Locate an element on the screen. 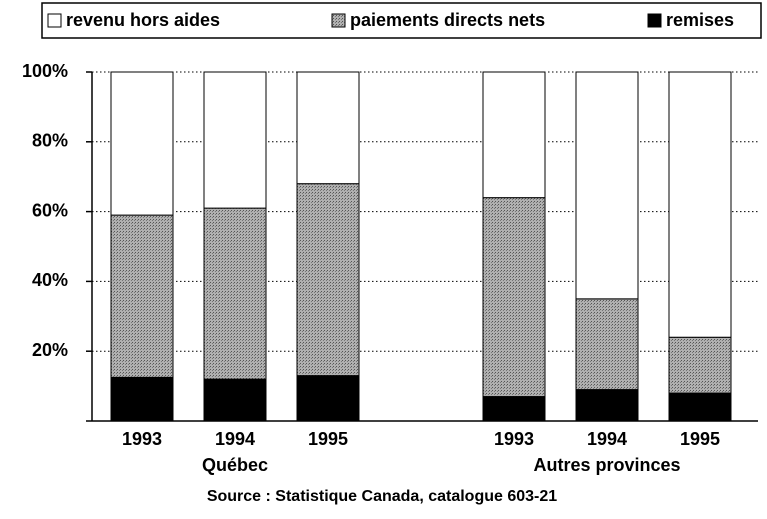 Image resolution: width=767 pixels, height=519 pixels. y-tick-label: 20% is located at coordinates (50, 350).